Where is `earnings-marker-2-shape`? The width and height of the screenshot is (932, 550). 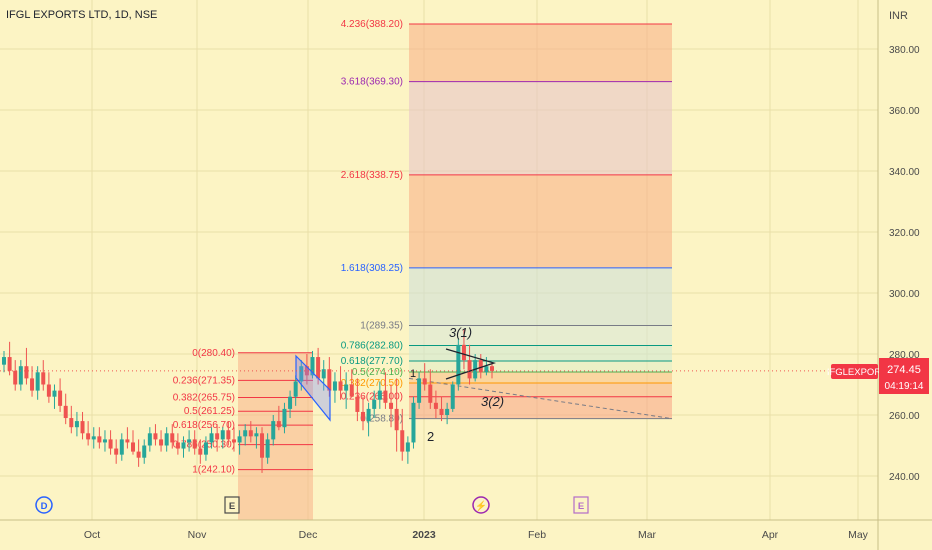 earnings-marker-2-shape is located at coordinates (581, 505).